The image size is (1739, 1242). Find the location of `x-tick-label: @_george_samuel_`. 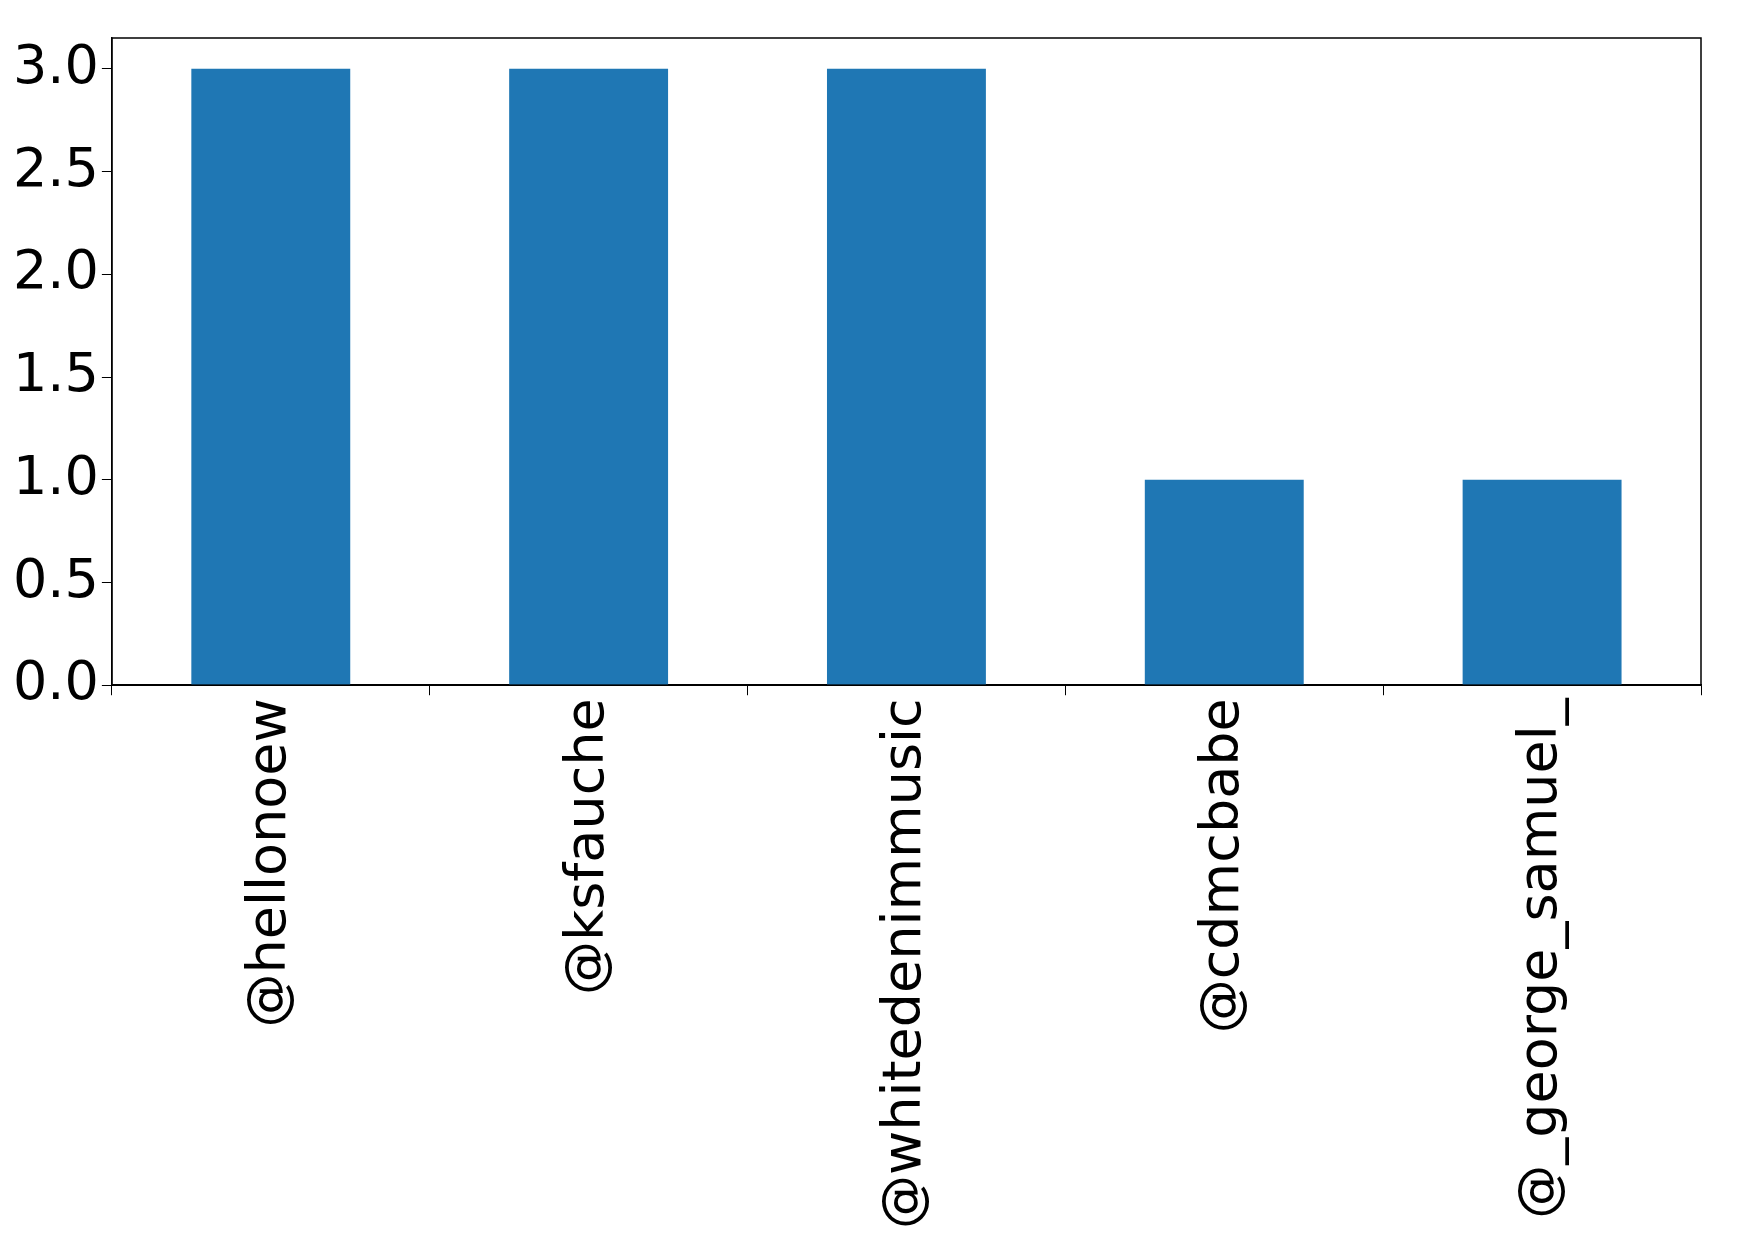

x-tick-label: @_george_samuel_ is located at coordinates (1538, 958).